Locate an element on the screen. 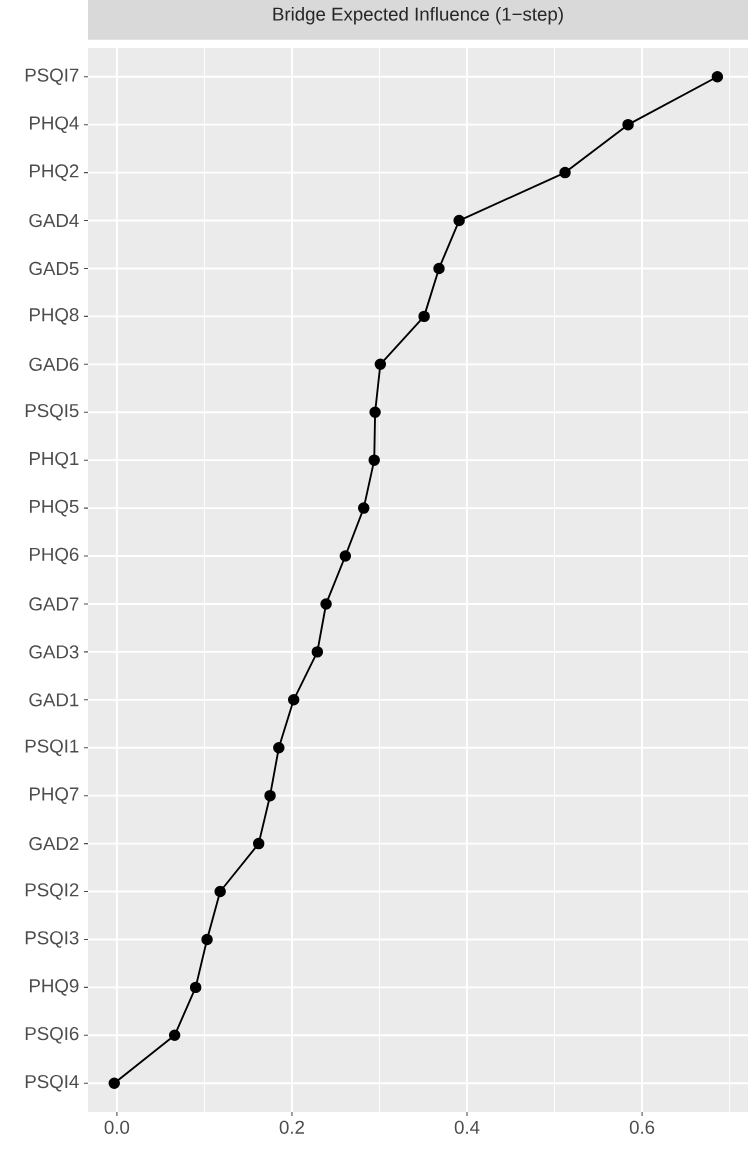 The image size is (748, 1150). y-tick-label: PSQI1 is located at coordinates (52, 748).